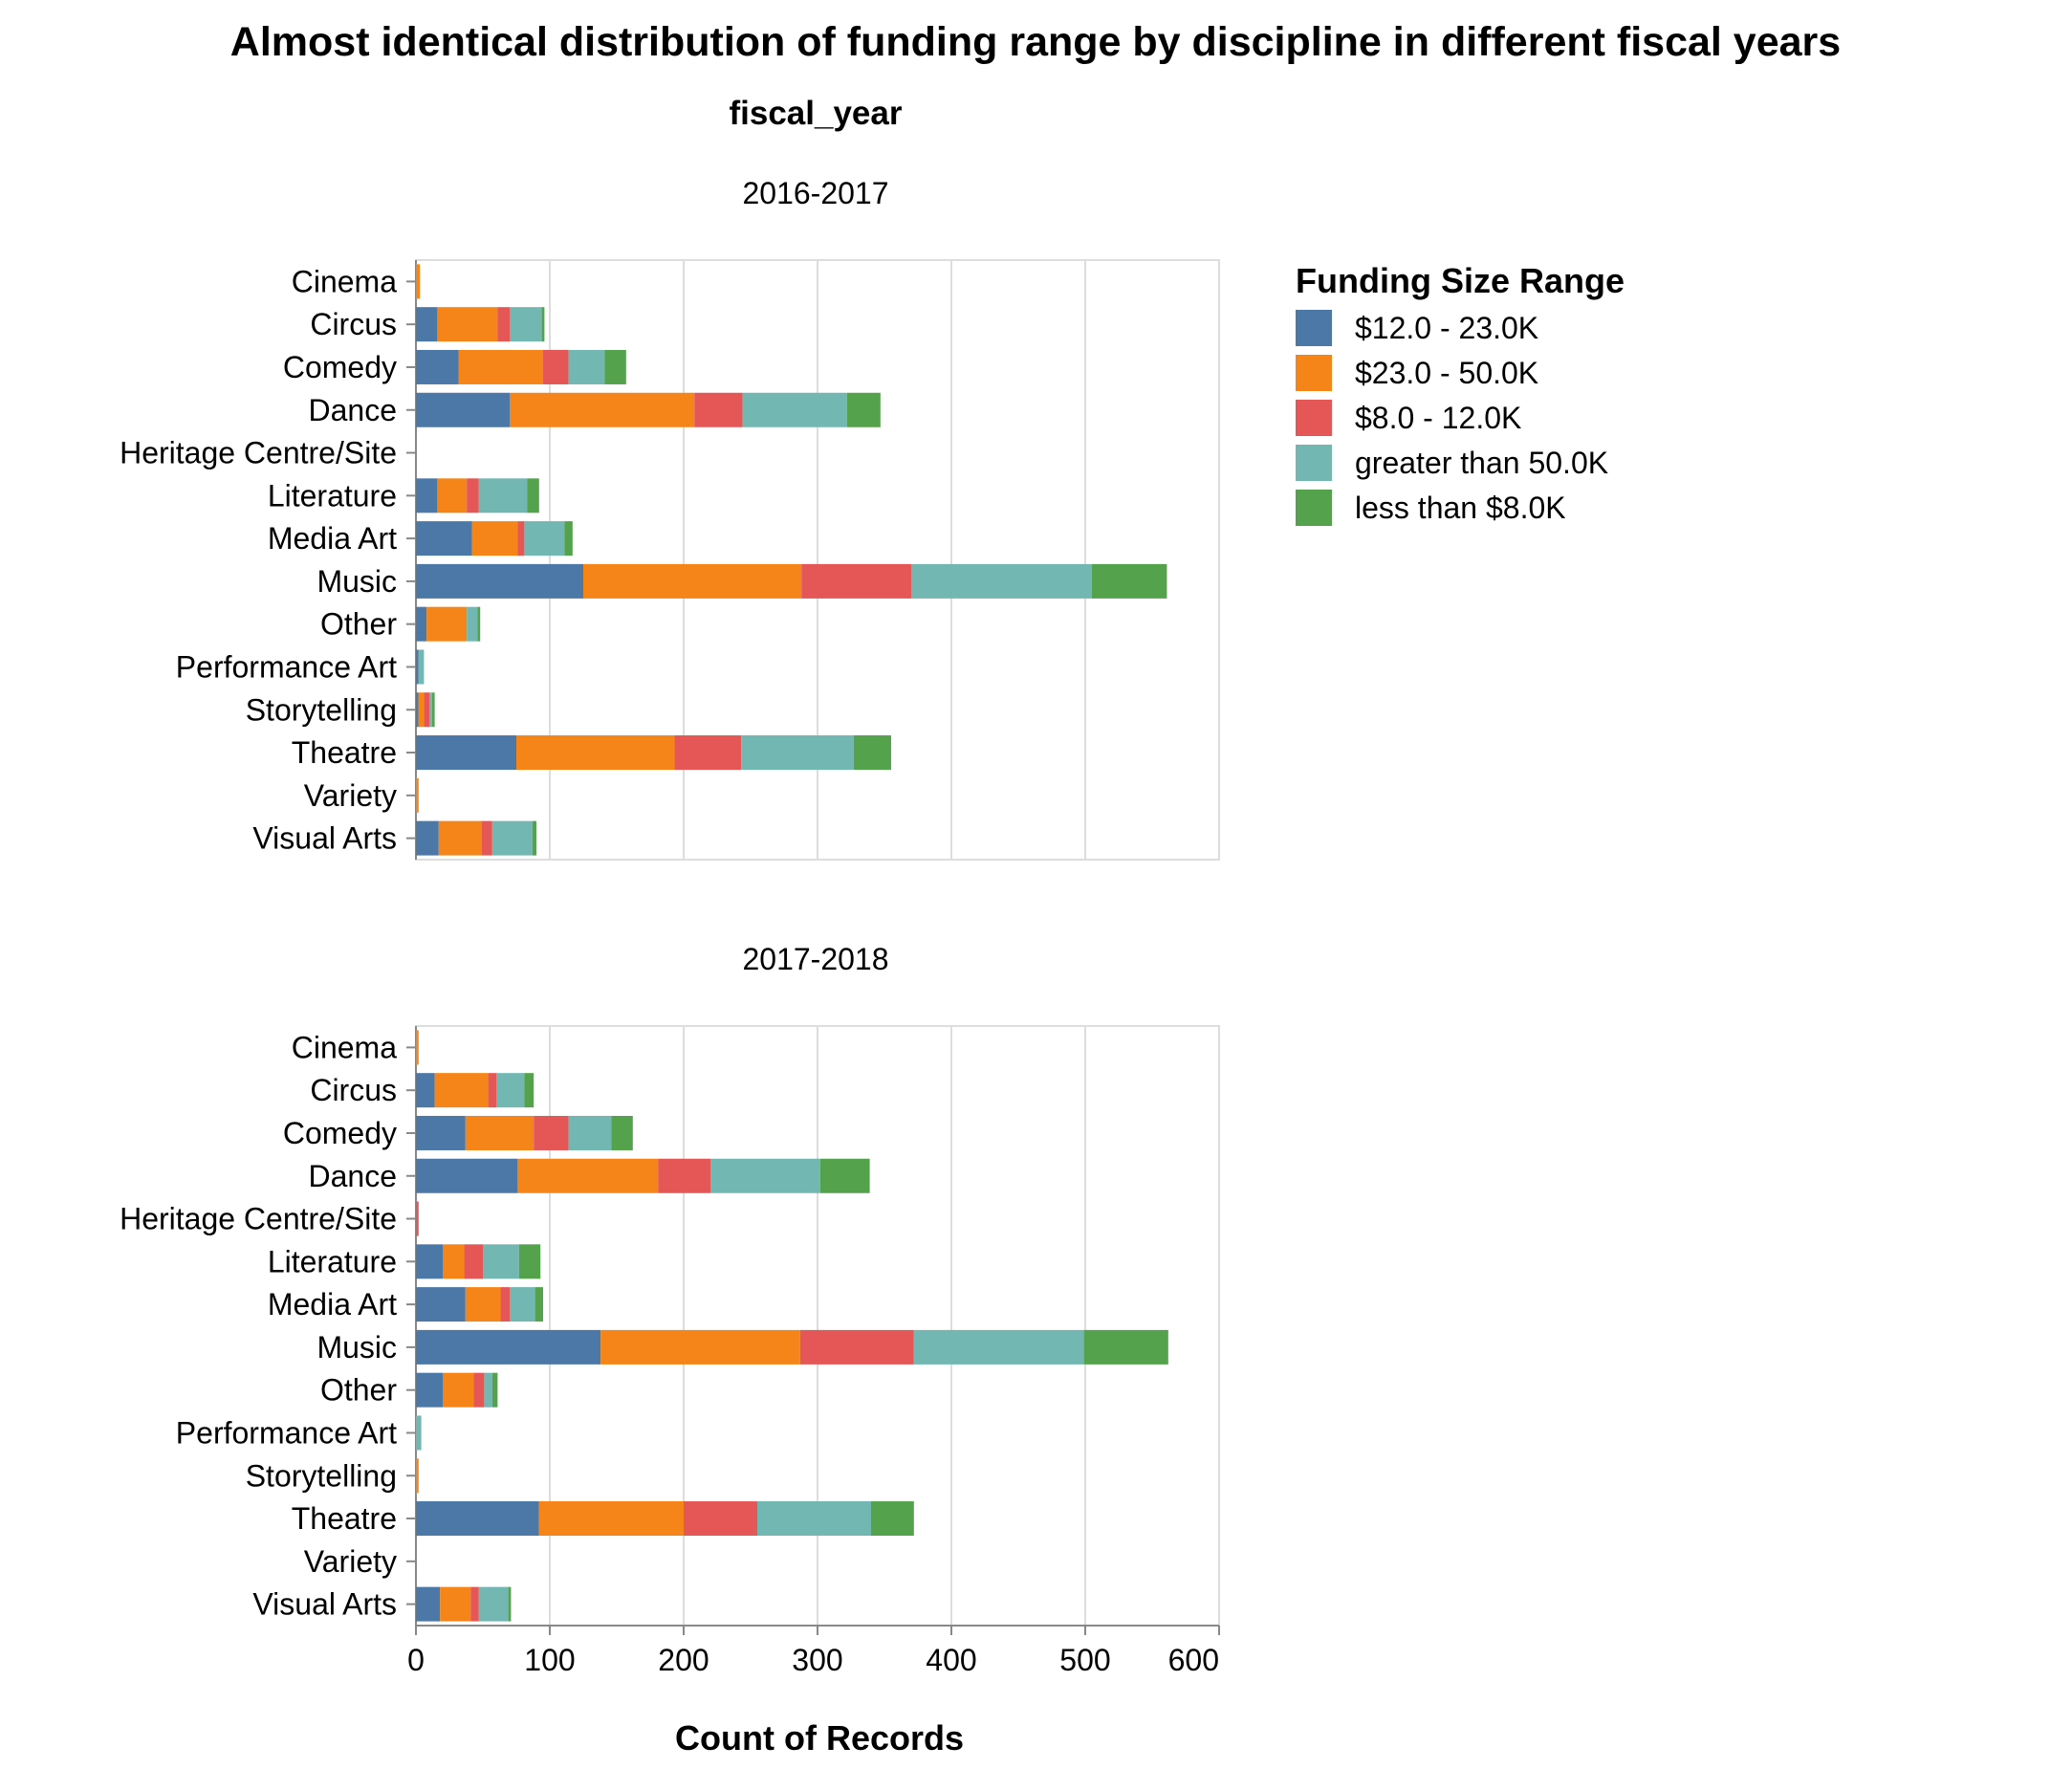 This screenshot has height=1769, width=2072. What do you see at coordinates (1460, 508) in the screenshot?
I see `legend-label: less than $8.0K` at bounding box center [1460, 508].